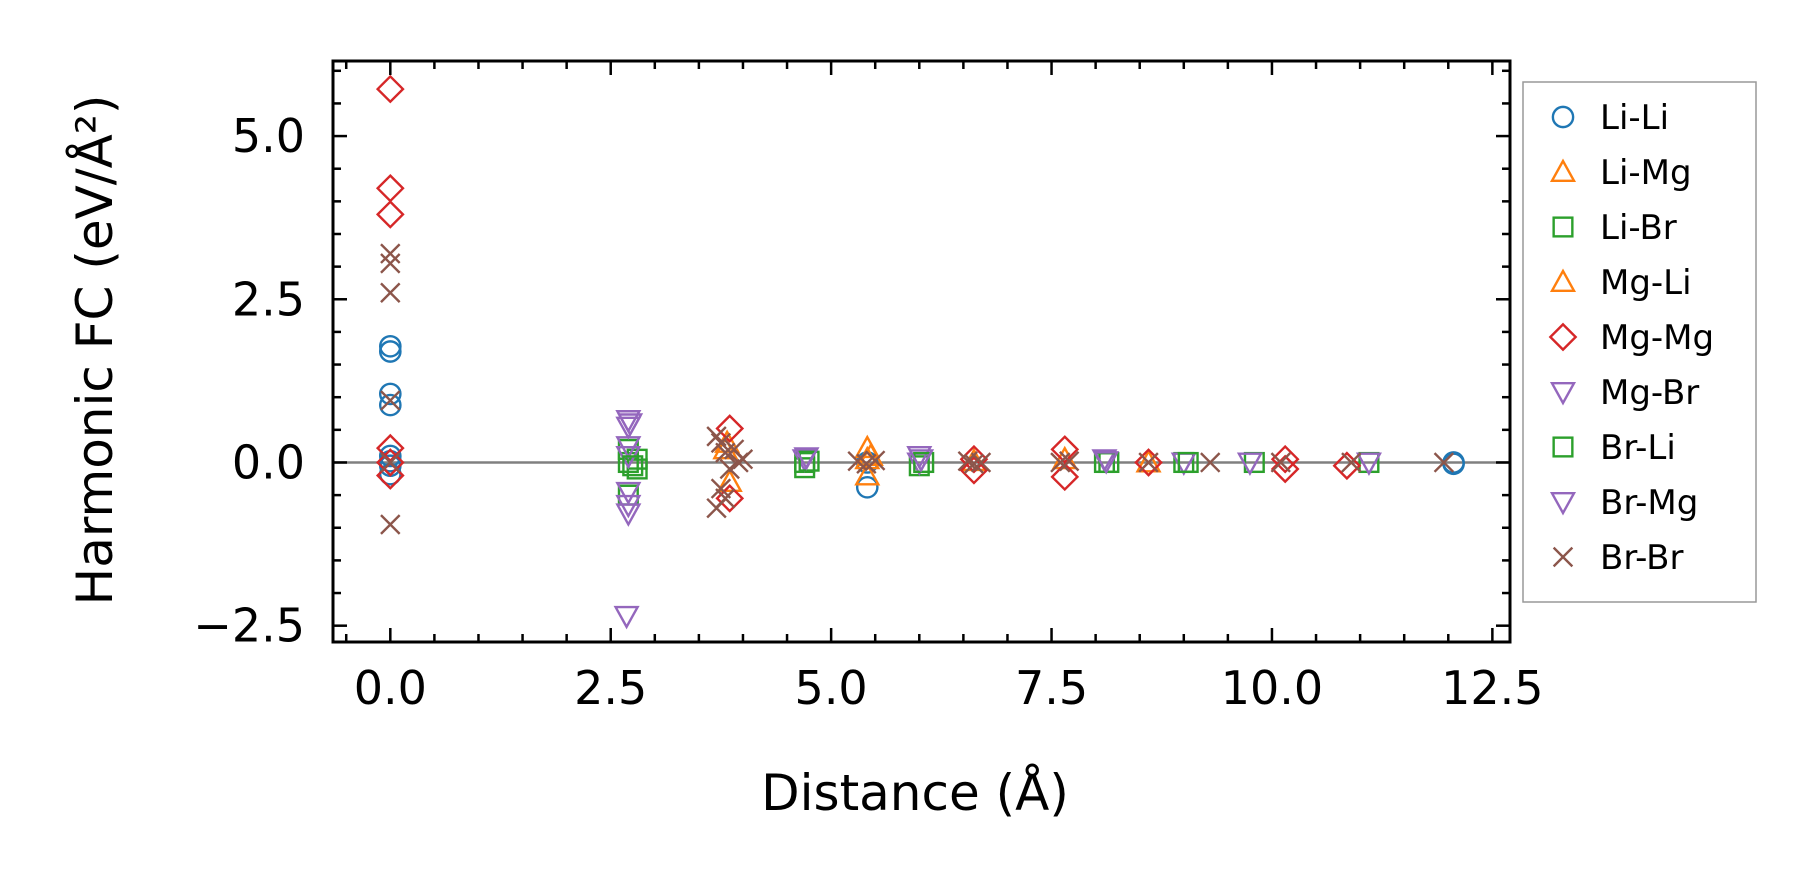  Describe the element at coordinates (268, 299) in the screenshot. I see `y-tick-label: 2.5` at that location.